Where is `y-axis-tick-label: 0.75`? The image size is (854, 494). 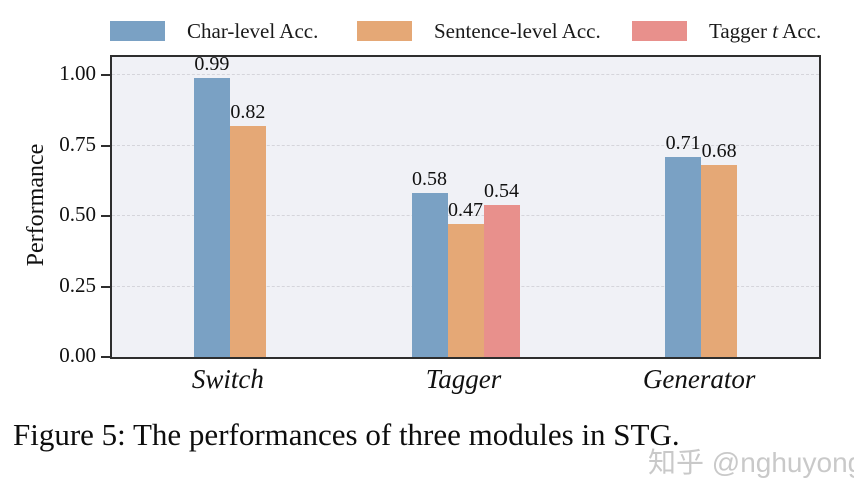
y-axis-tick-label: 0.75 is located at coordinates (77, 143).